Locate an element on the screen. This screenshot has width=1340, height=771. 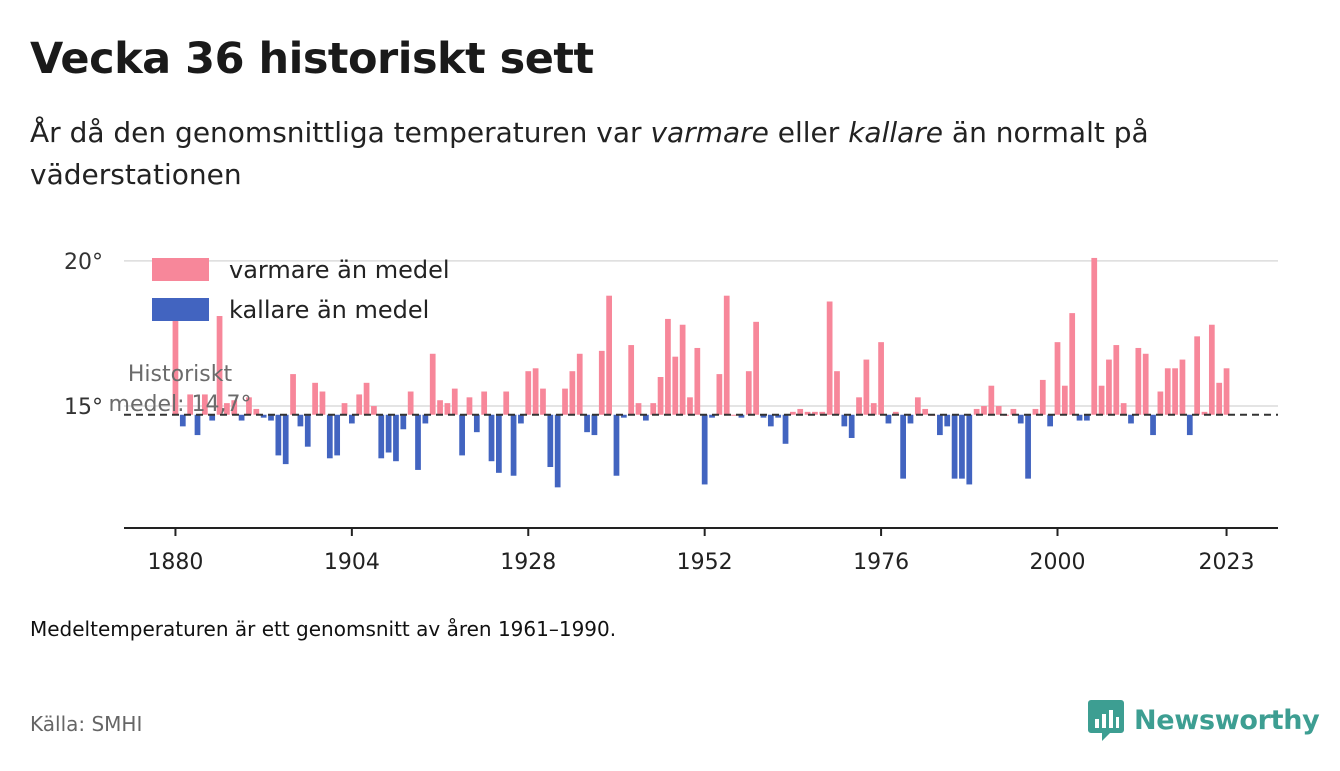
subtitle-cold-word: kallare is located at coordinates (896, 132).